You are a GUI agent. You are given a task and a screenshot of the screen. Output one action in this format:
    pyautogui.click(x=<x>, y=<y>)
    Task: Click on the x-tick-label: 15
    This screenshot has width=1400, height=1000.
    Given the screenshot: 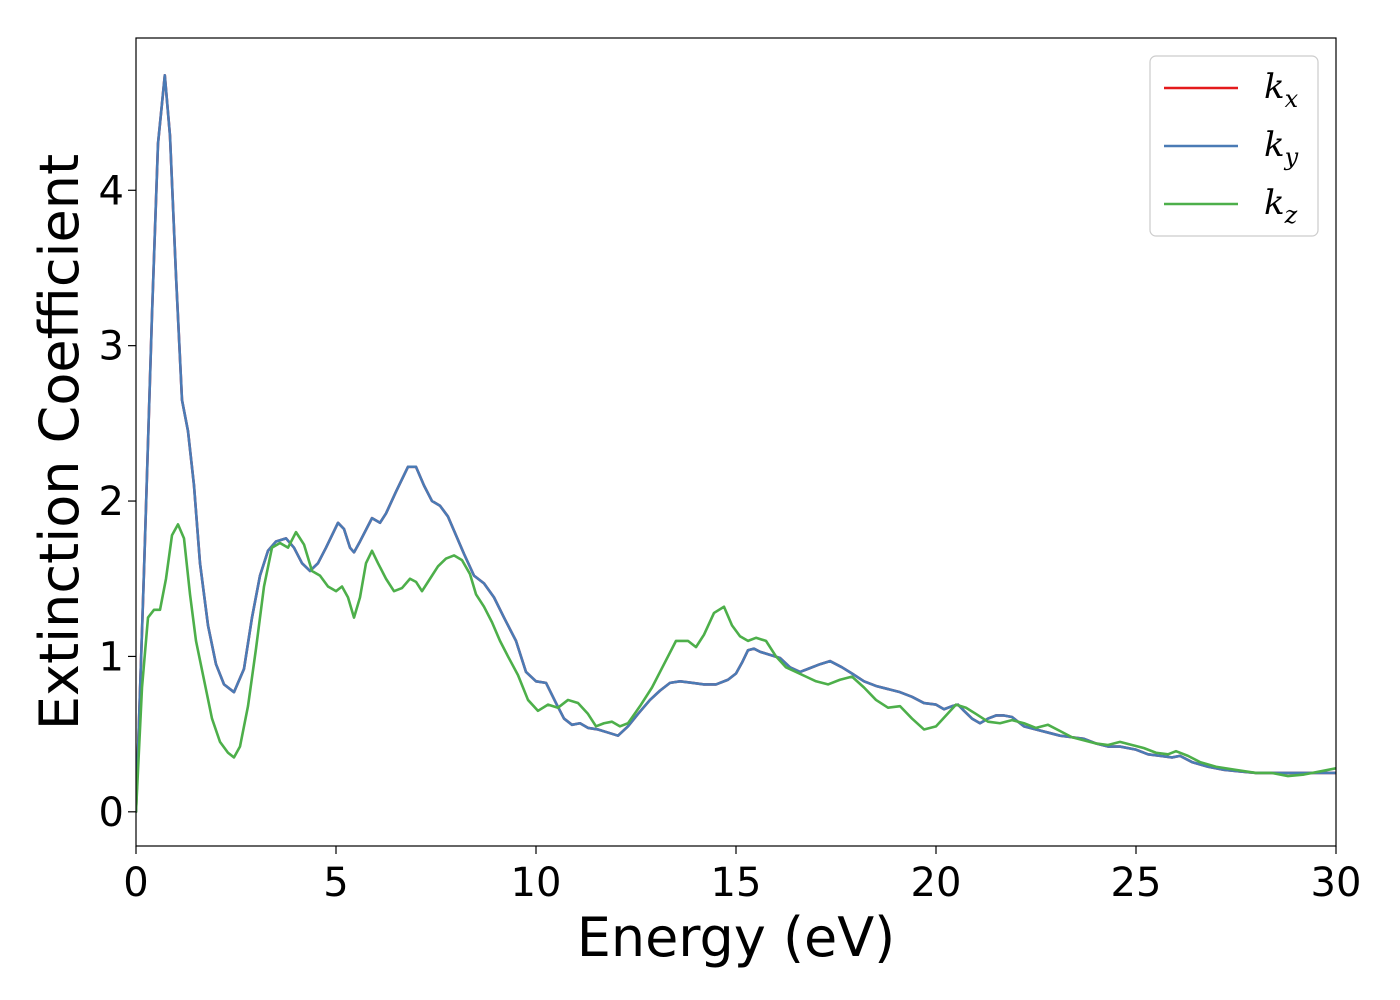 What is the action you would take?
    pyautogui.click(x=736, y=883)
    